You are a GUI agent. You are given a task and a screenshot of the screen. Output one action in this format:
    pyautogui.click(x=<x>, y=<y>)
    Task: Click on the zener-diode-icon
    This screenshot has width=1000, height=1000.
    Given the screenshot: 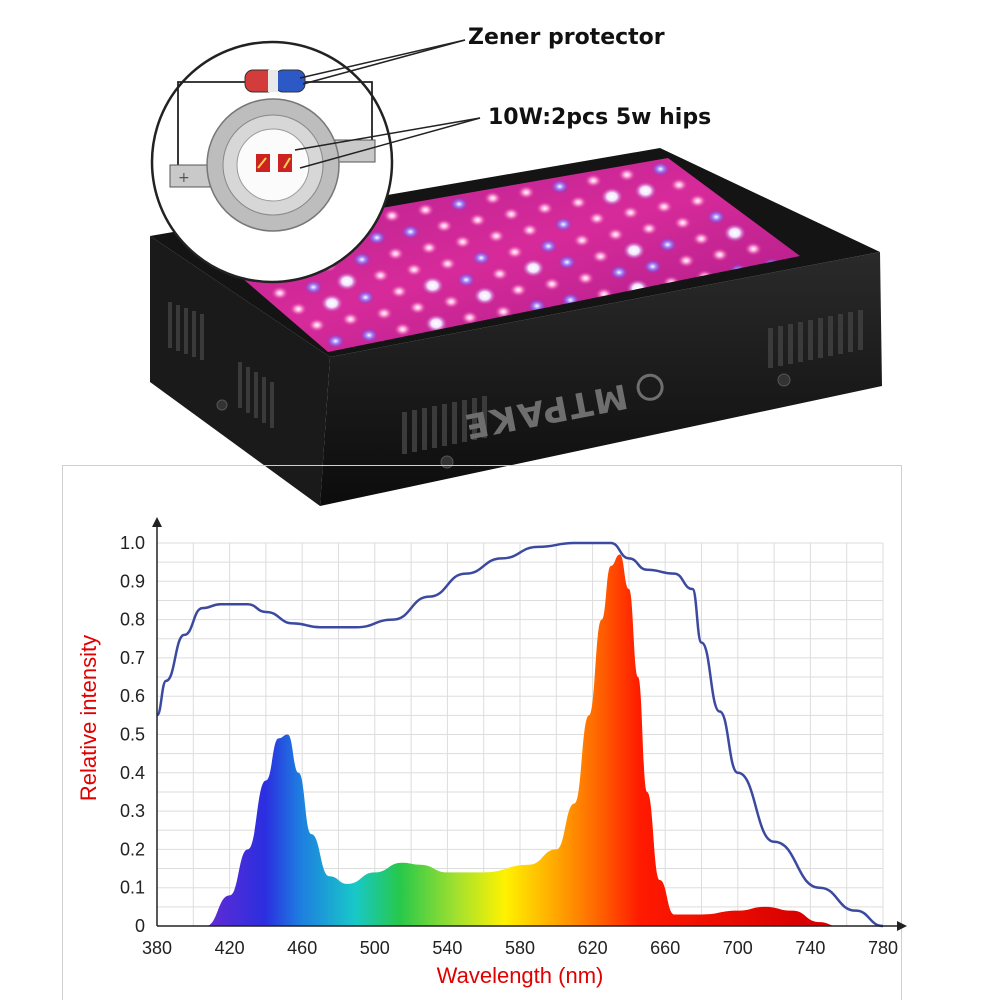 What is the action you would take?
    pyautogui.click(x=275, y=81)
    